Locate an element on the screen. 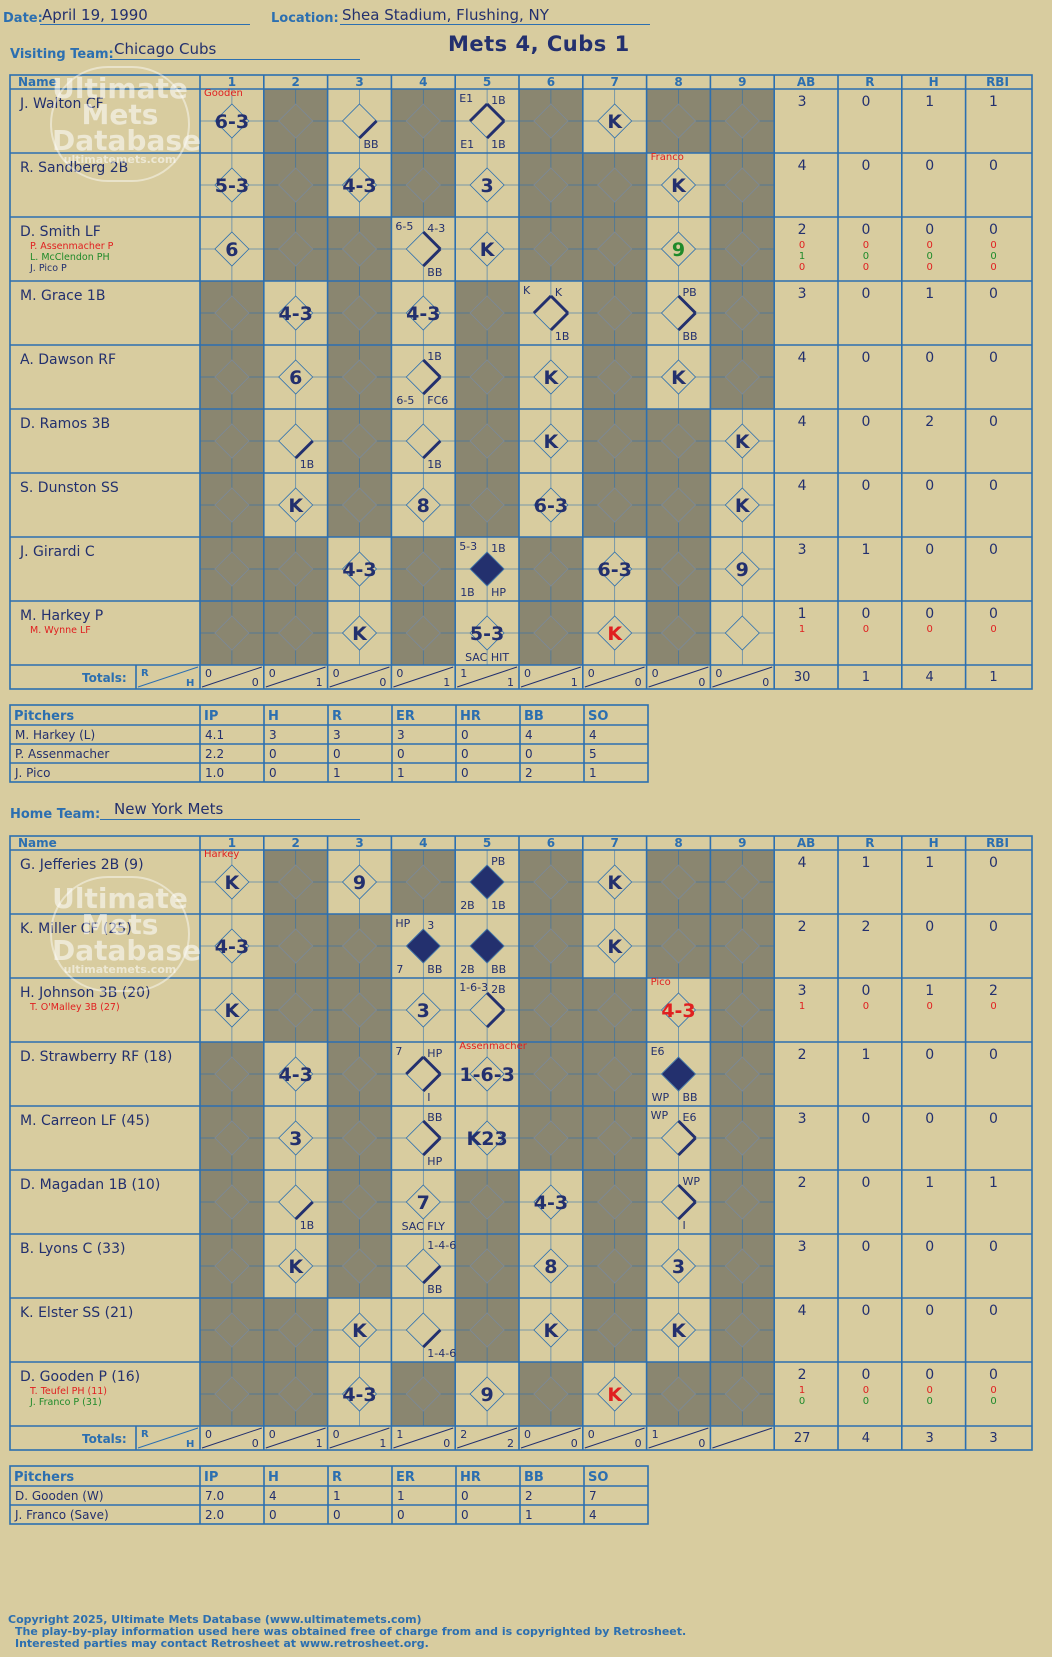  inning-column-header: 9 is located at coordinates (742, 843).